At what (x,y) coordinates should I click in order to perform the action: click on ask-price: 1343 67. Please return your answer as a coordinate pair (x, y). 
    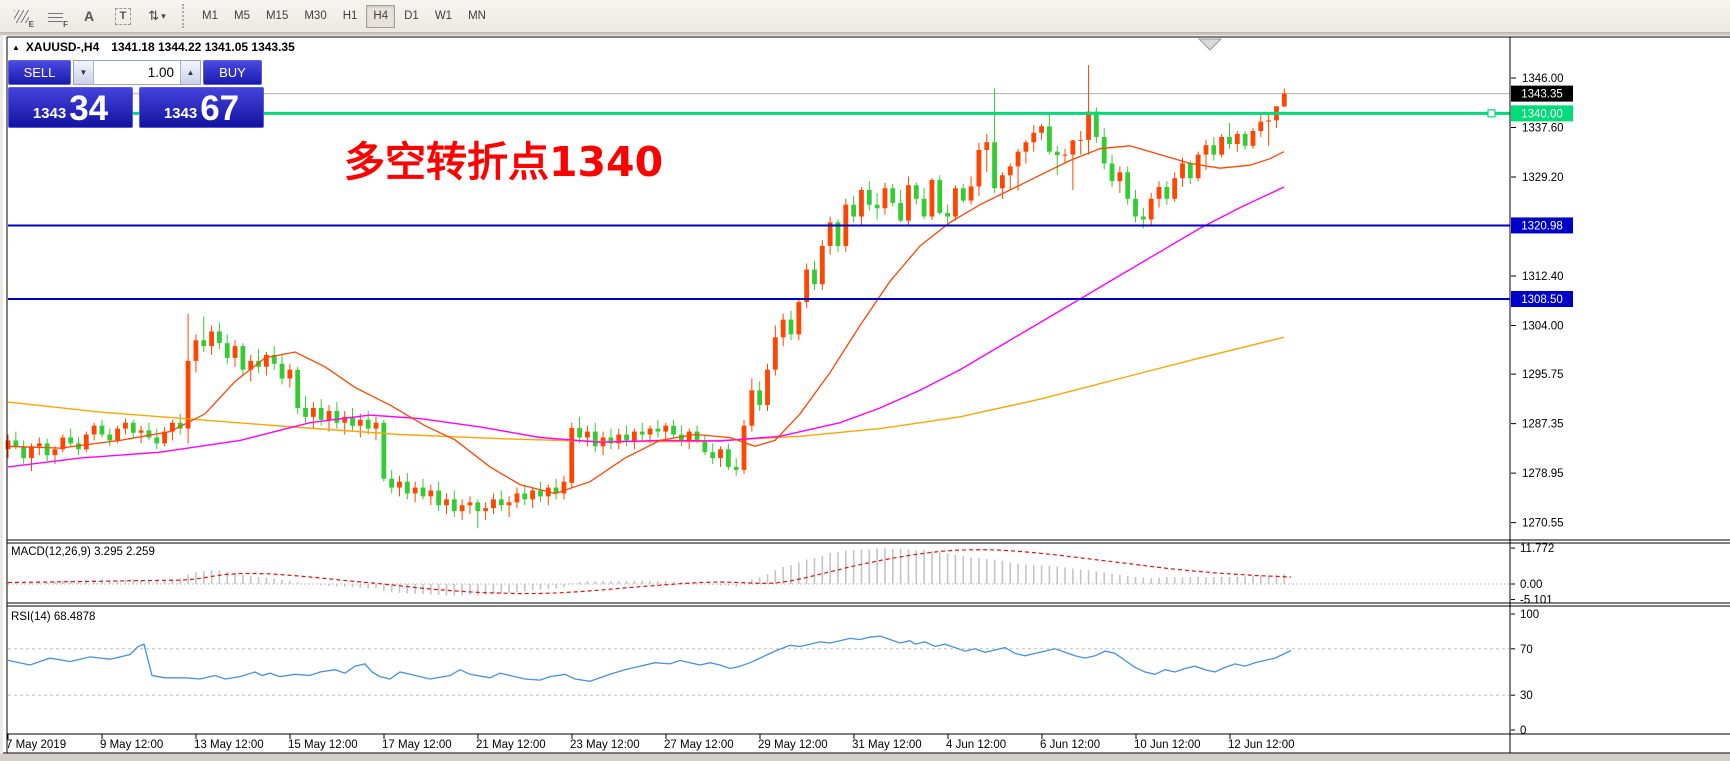
    Looking at the image, I should click on (201, 107).